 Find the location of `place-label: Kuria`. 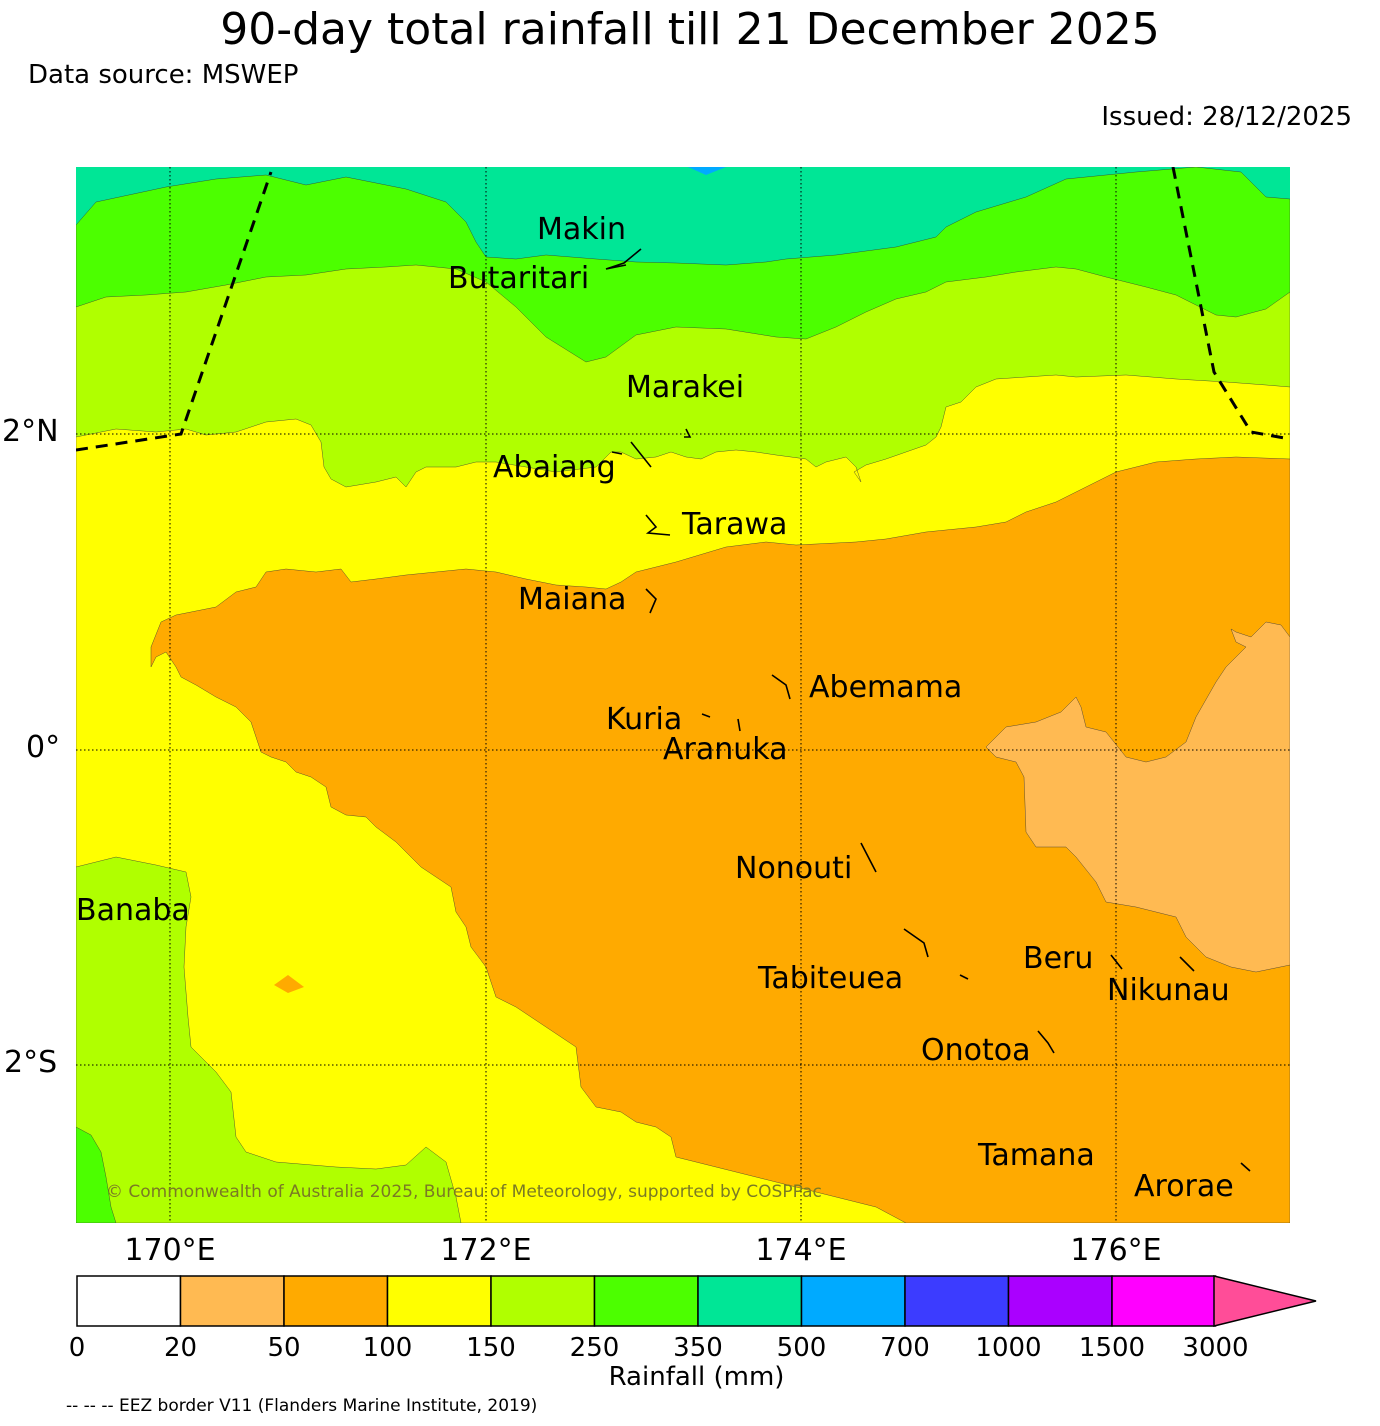

place-label: Kuria is located at coordinates (644, 719).